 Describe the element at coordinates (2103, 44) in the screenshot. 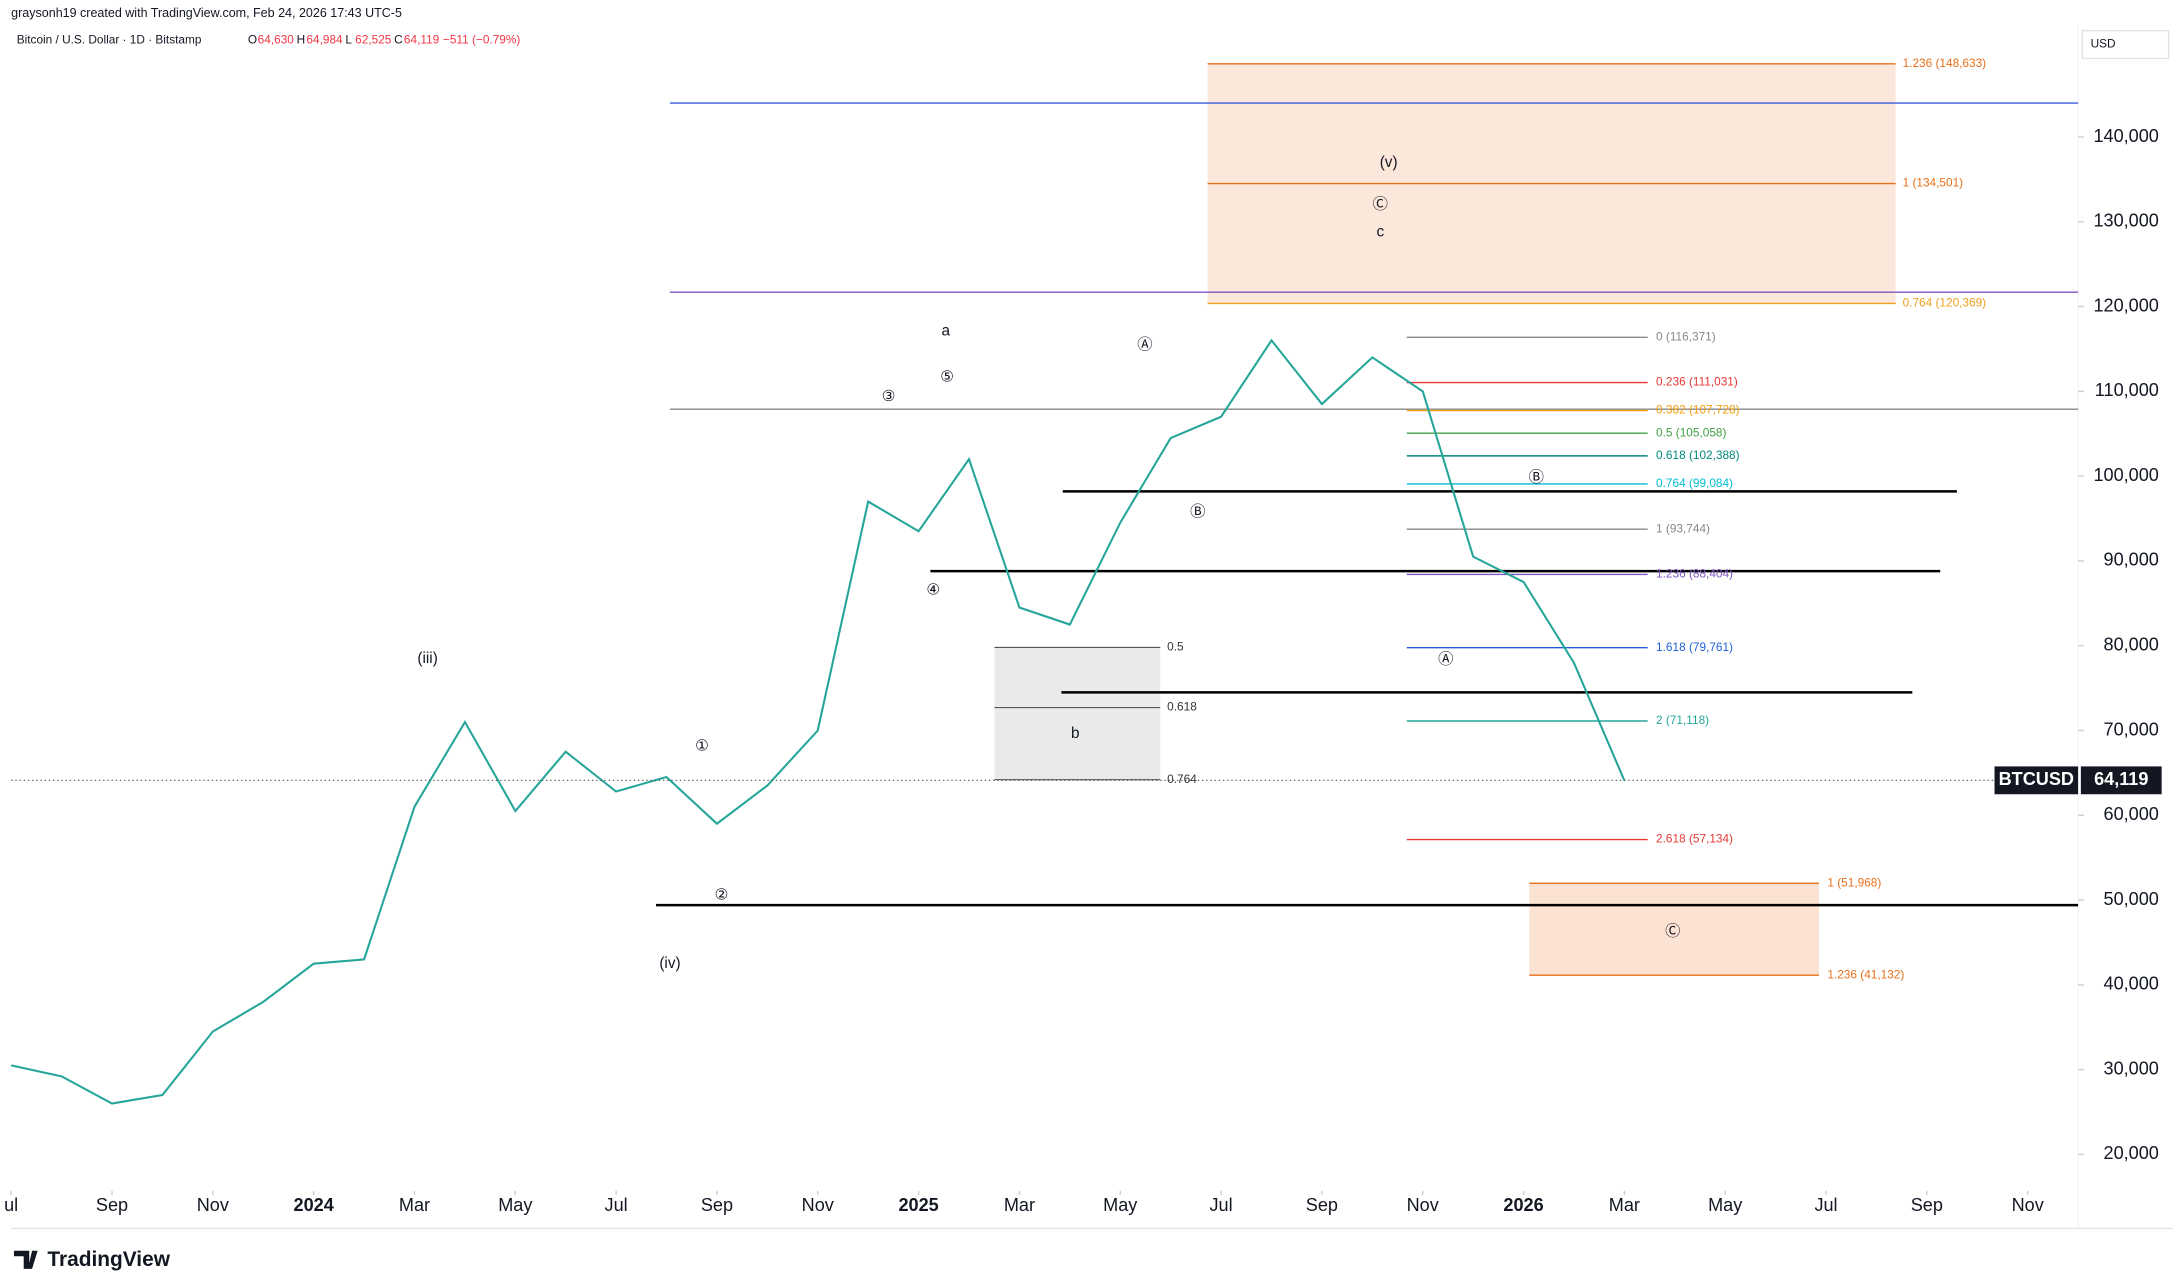

I see `currency: USD` at that location.